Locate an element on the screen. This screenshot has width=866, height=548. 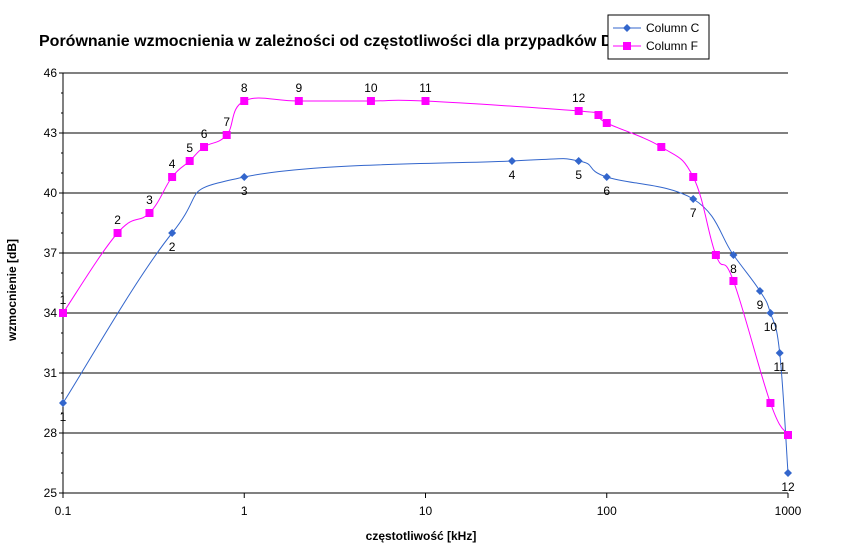
x-axis-label: częstotliwość [kHz] is located at coordinates (421, 536).